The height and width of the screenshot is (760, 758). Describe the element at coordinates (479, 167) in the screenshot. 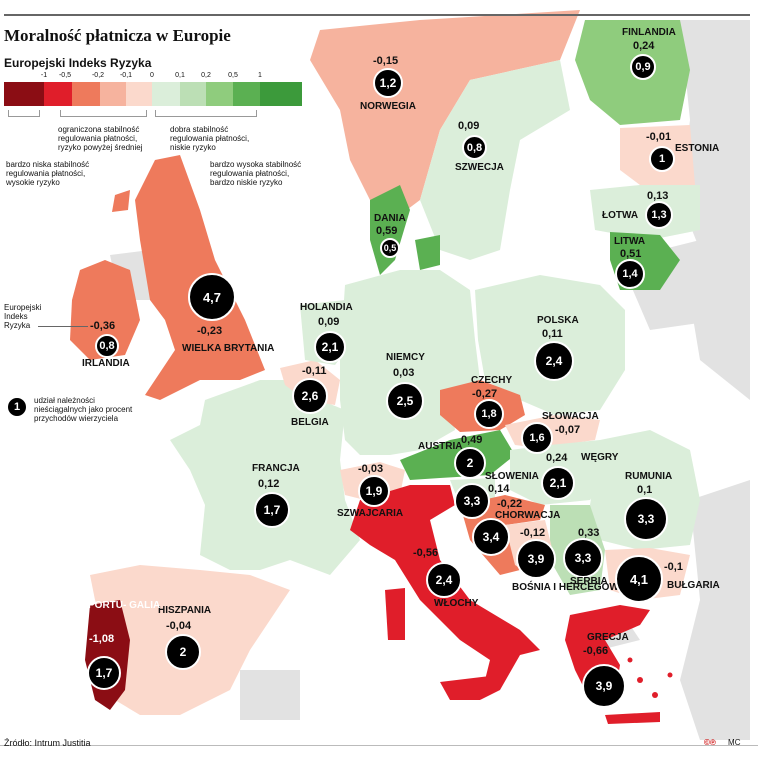

I see `country-name: SZWECJA` at that location.